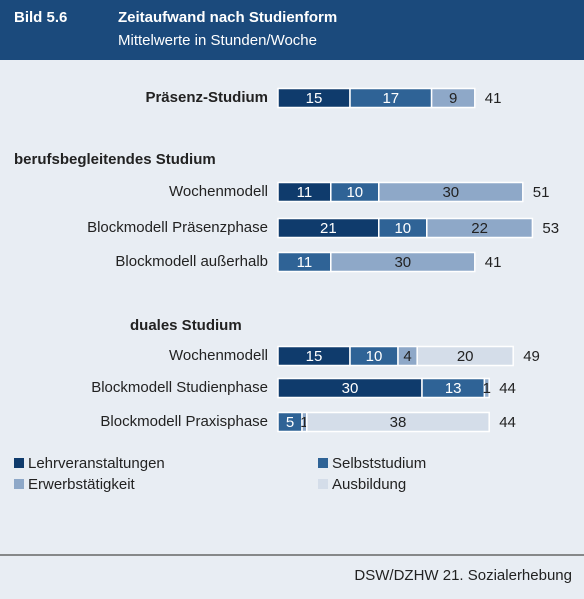 This screenshot has width=584, height=599. What do you see at coordinates (82, 484) in the screenshot?
I see `legend-label: Erwerbstätigkeit` at bounding box center [82, 484].